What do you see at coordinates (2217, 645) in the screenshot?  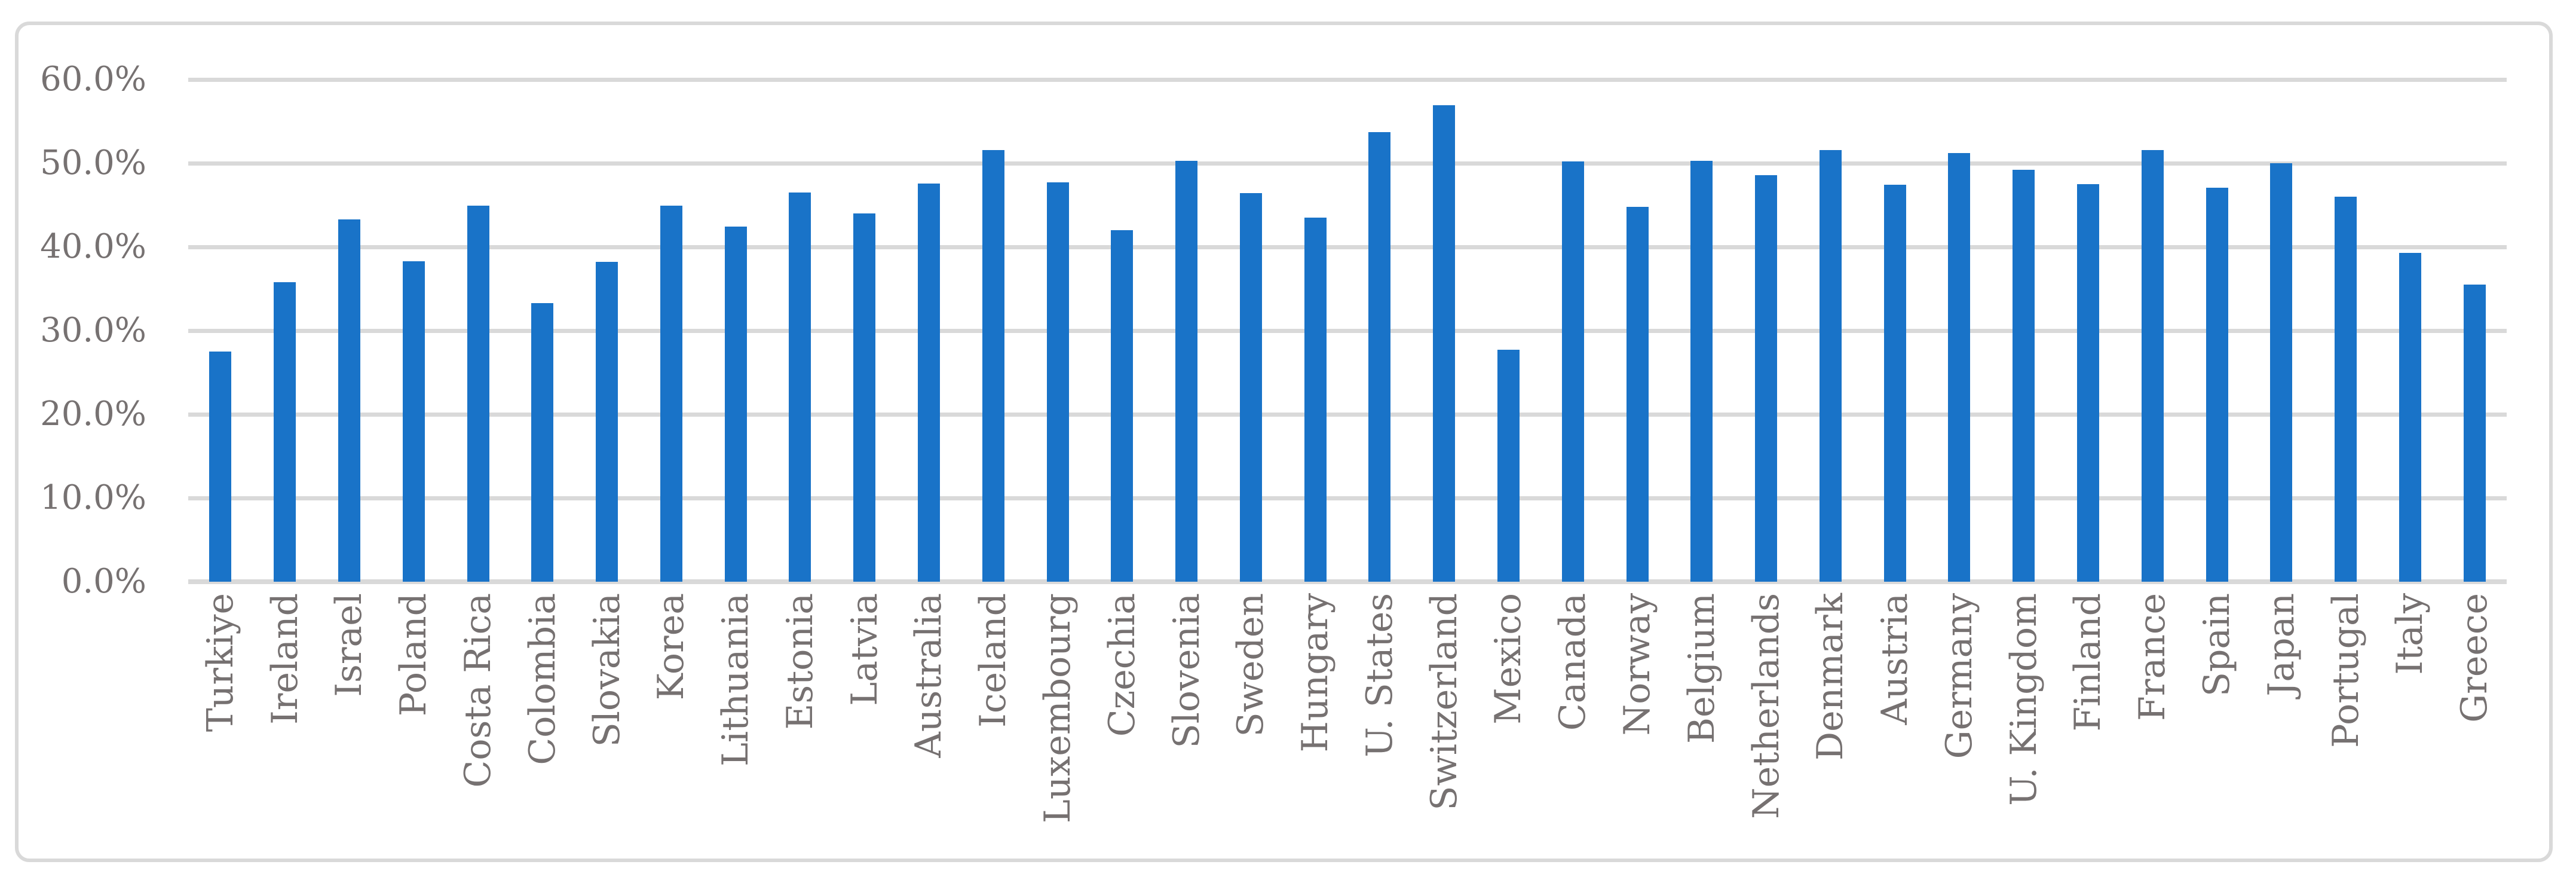 I see `x-axis-tick-label: Spain` at bounding box center [2217, 645].